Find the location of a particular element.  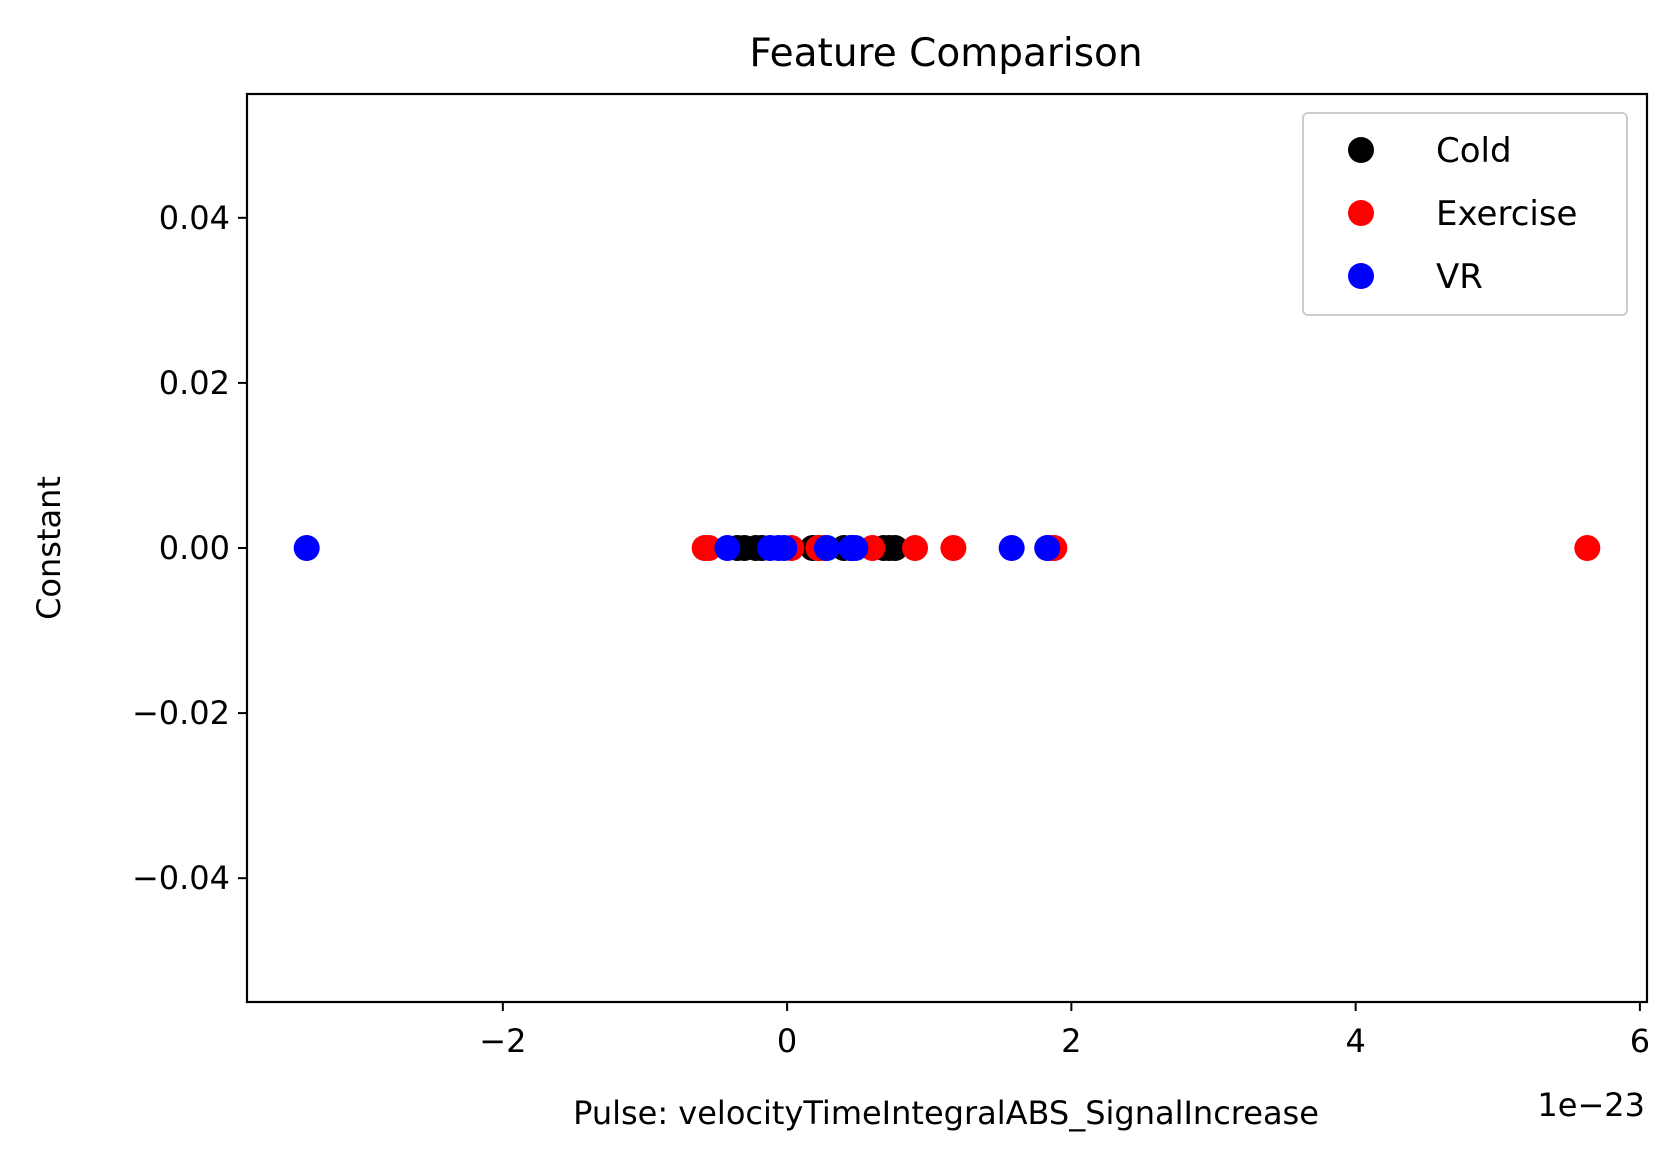

x-tick-label: 2 is located at coordinates (1071, 1041).